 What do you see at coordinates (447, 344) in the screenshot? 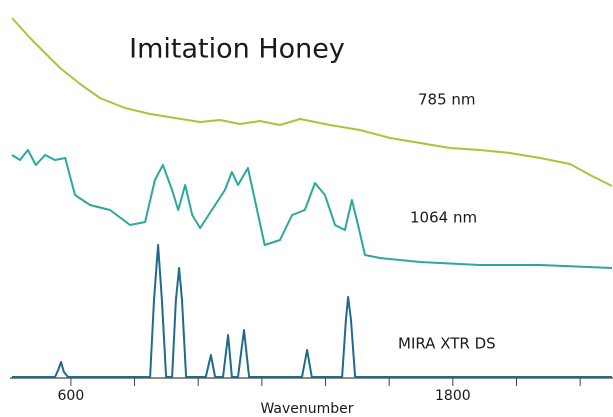
I see `series-label: MIRA XTR DS` at bounding box center [447, 344].